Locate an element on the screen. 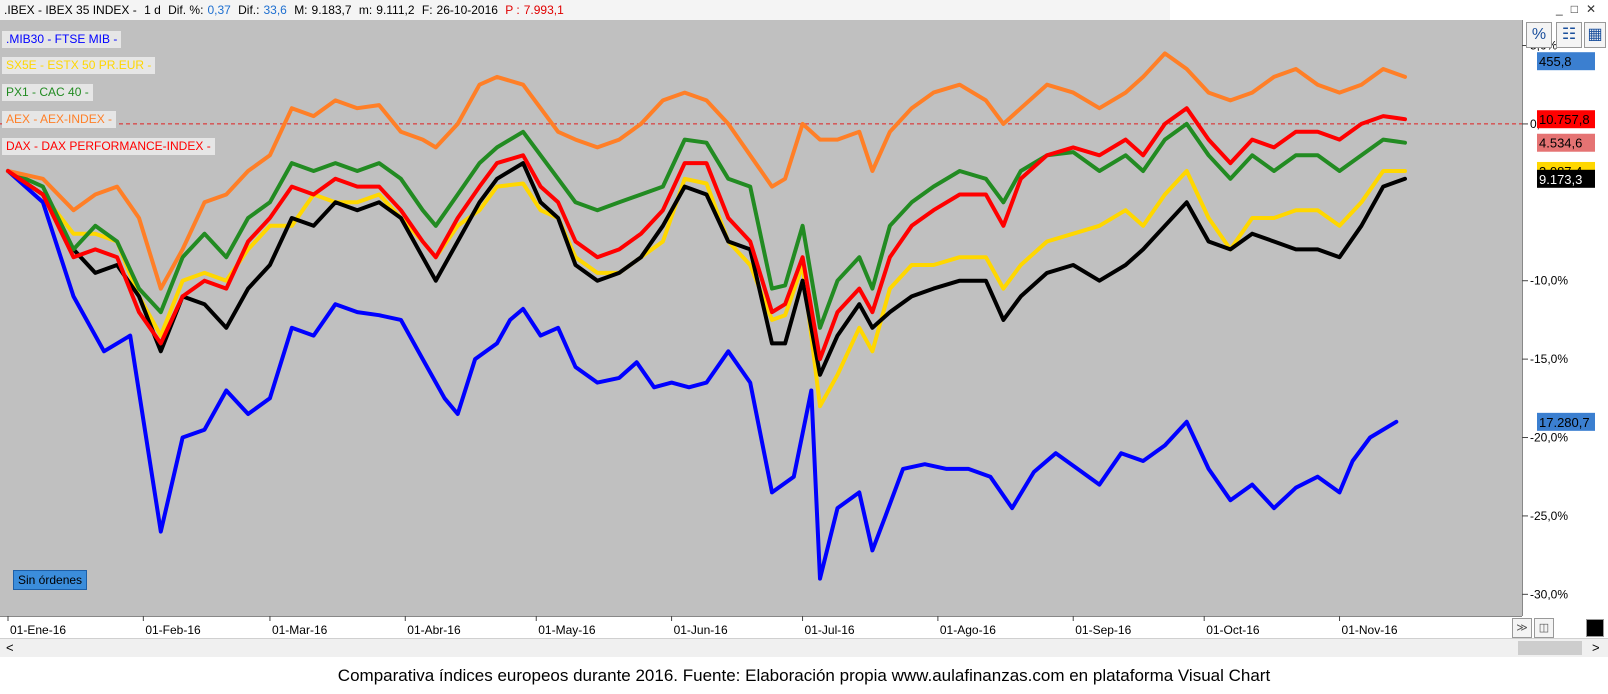  x-axis-panel is located at coordinates (761, 627).